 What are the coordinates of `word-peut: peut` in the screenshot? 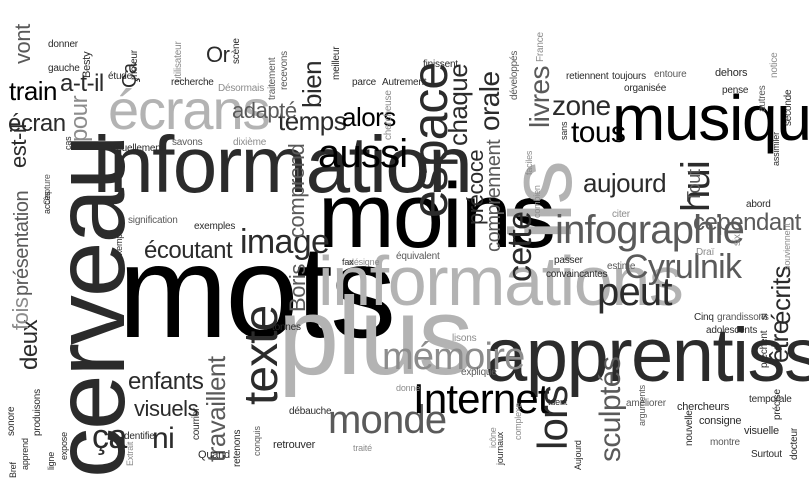 It's located at (634, 292).